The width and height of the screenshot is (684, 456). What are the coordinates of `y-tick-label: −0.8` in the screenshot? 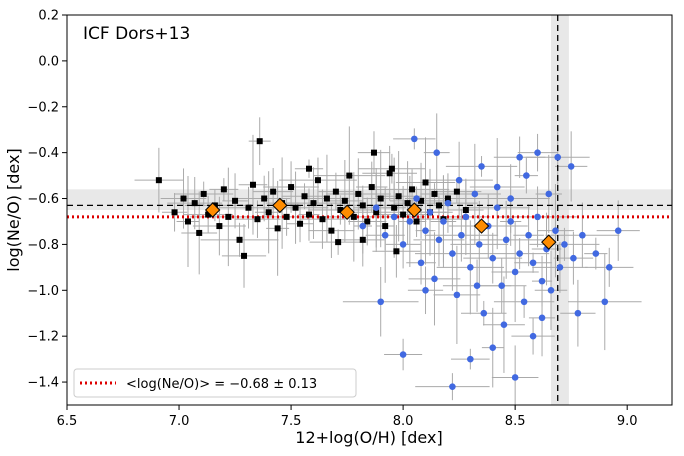 It's located at (43, 245).